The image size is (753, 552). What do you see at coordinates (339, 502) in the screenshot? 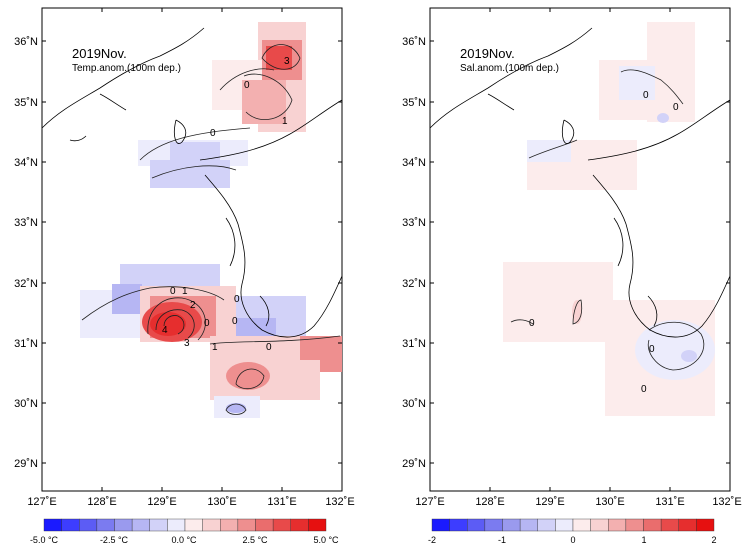
I see `x-tick-label: 132˚E` at bounding box center [339, 502].